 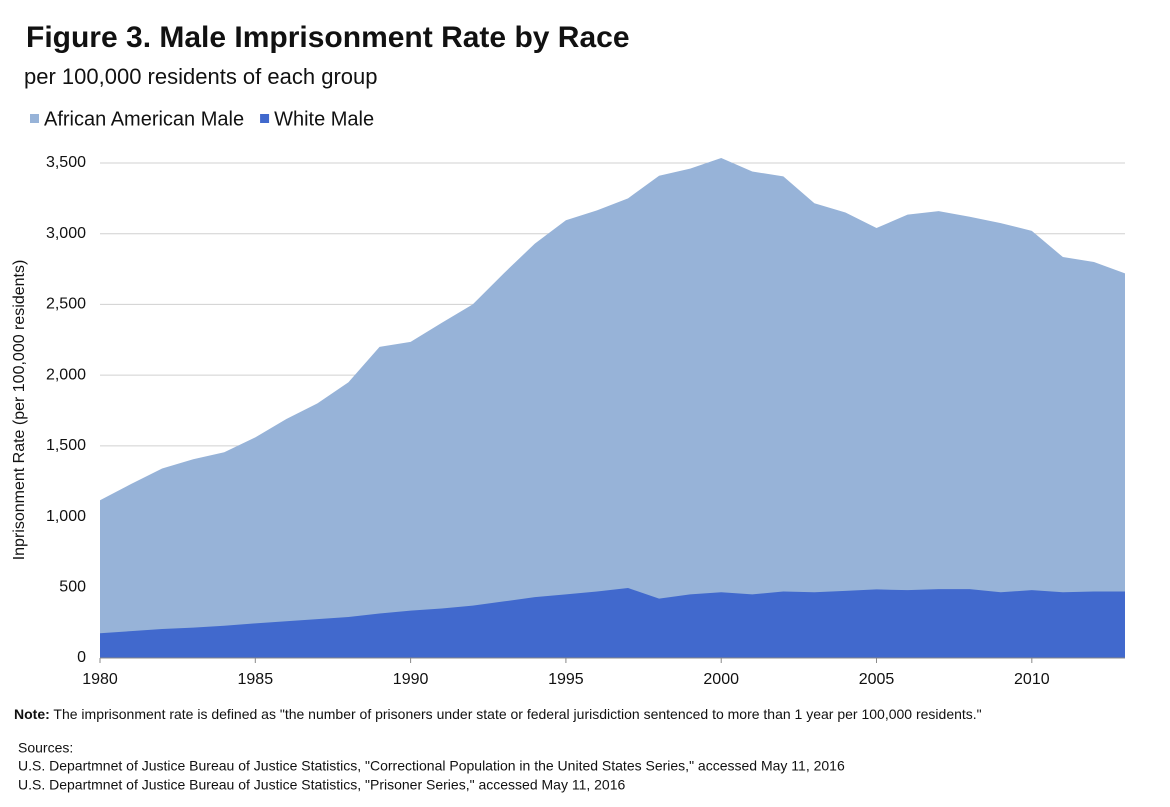 I want to click on y-tick-label: 1,000, so click(x=66, y=516).